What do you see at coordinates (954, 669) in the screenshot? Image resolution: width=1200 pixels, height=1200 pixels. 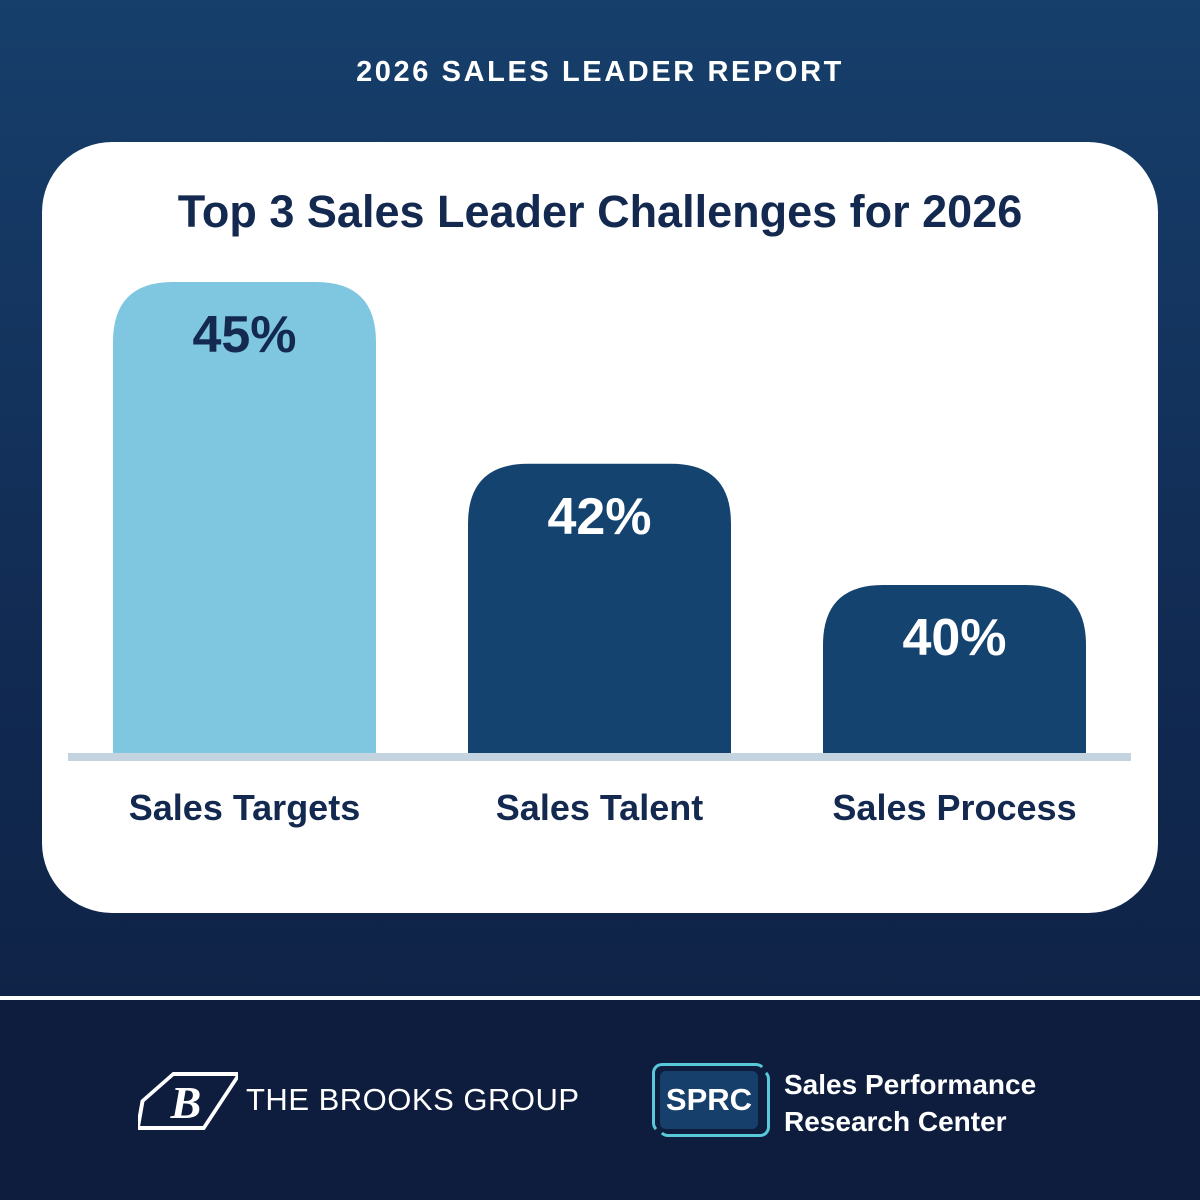 I see `bar-sales-process` at bounding box center [954, 669].